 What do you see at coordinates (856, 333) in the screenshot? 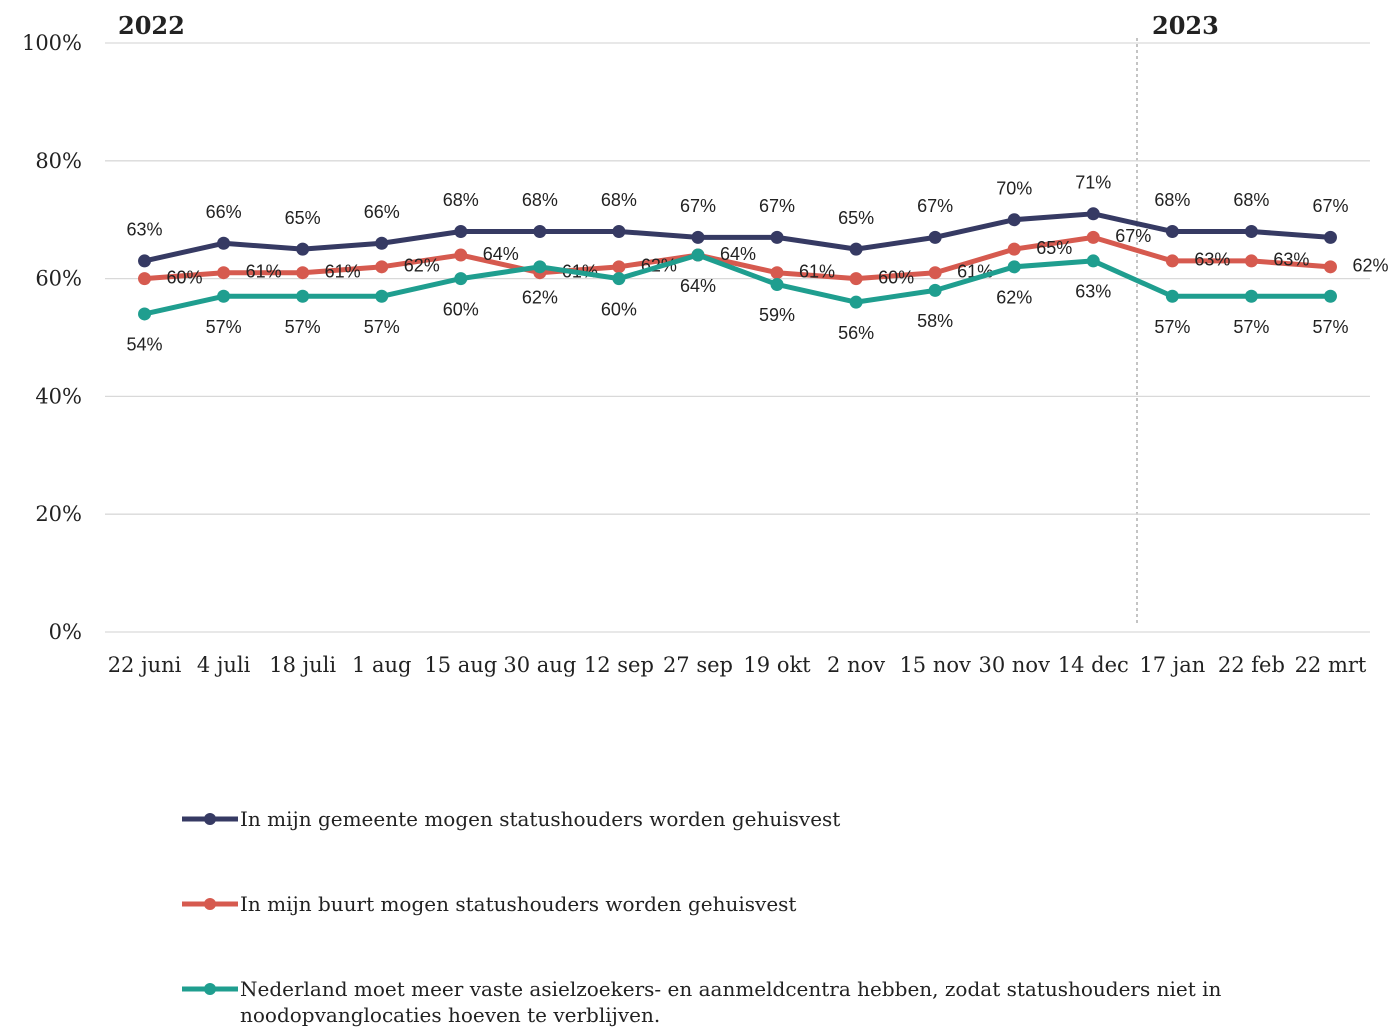
I see `data-label: 56%` at bounding box center [856, 333].